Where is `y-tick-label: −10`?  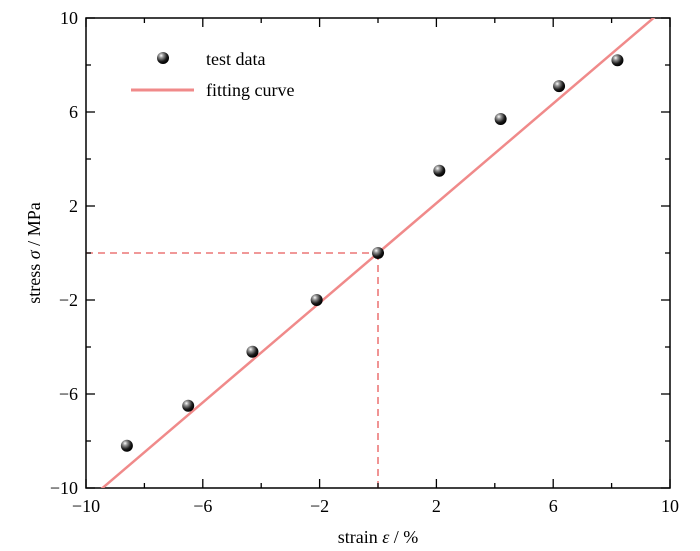 y-tick-label: −10 is located at coordinates (64, 488).